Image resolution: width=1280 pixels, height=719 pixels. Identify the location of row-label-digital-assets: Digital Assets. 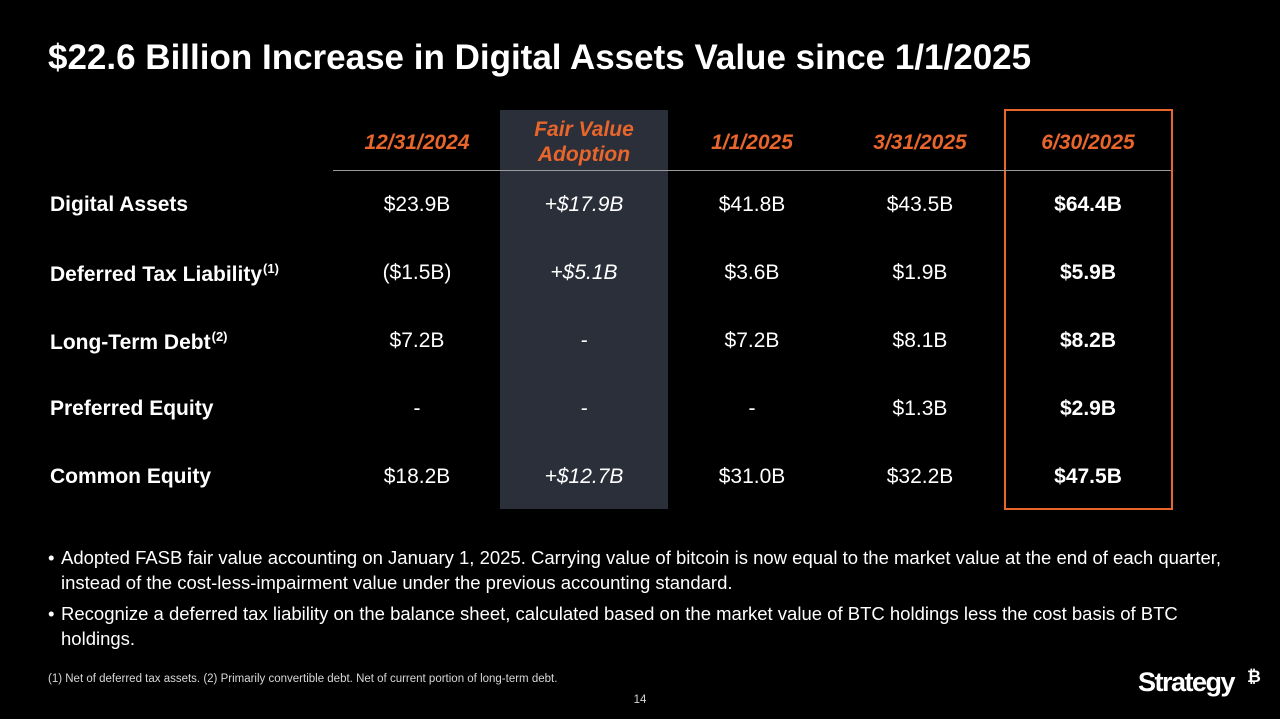
(119, 204).